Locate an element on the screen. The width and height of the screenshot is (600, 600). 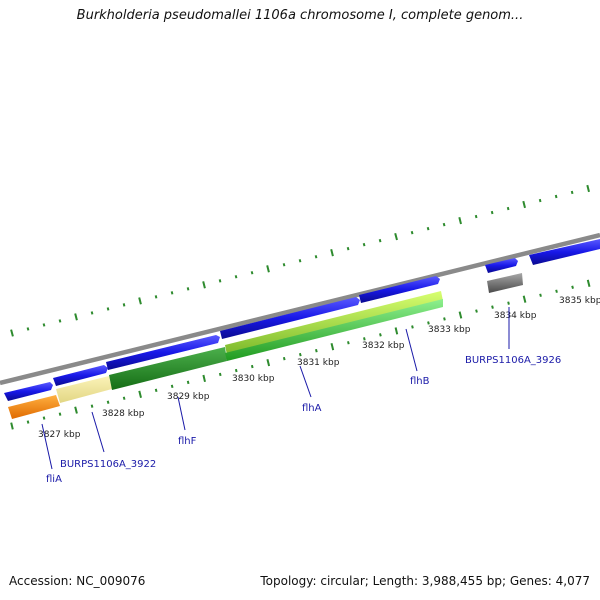
gene-label-BURPS1106A_3926: BURPS1106A_3926 is located at coordinates (513, 360).